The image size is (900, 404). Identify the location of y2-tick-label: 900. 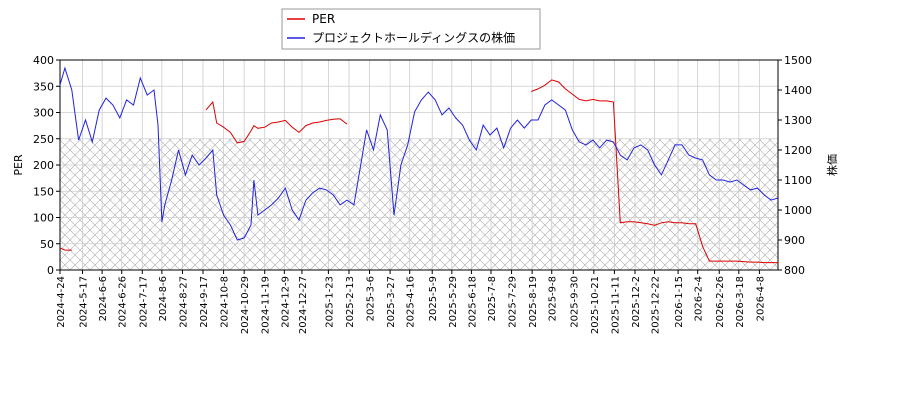
(794, 240).